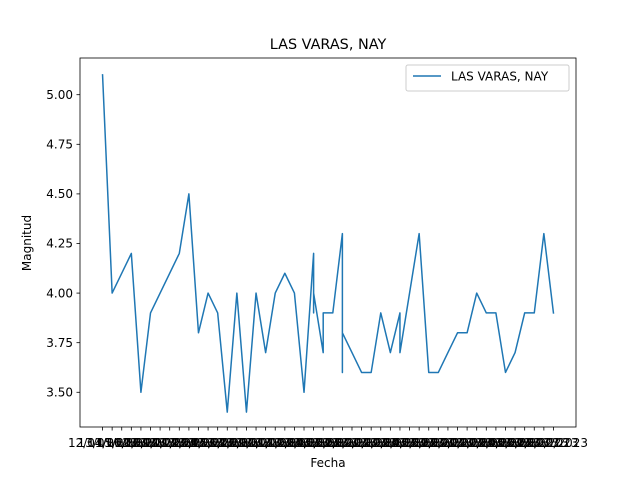 Image resolution: width=640 pixels, height=485 pixels. I want to click on x-tick-label: 21/01/2023, so click(188, 443).